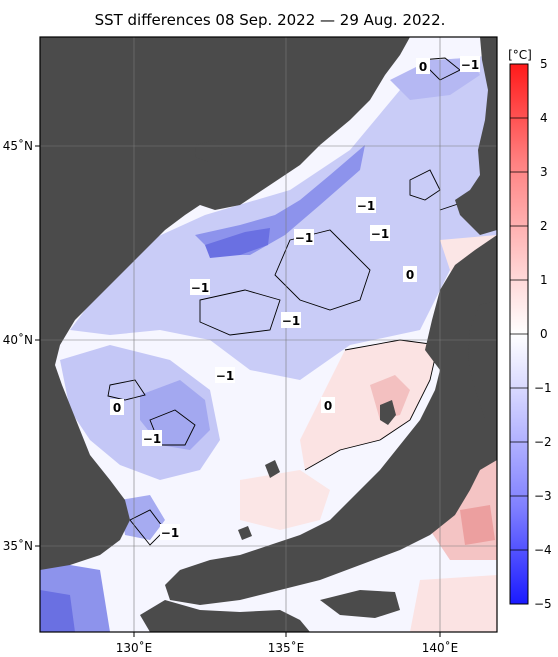 This screenshot has height=657, width=558. What do you see at coordinates (544, 280) in the screenshot?
I see `colorbar-tick-label: 1` at bounding box center [544, 280].